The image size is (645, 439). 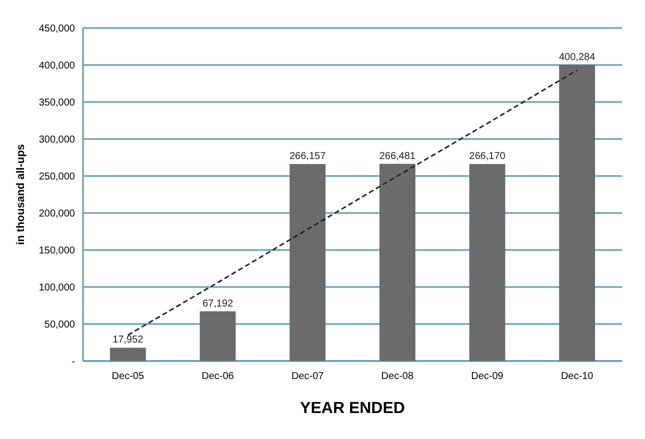 I want to click on x-tick-label: Dec-09, so click(x=487, y=376).